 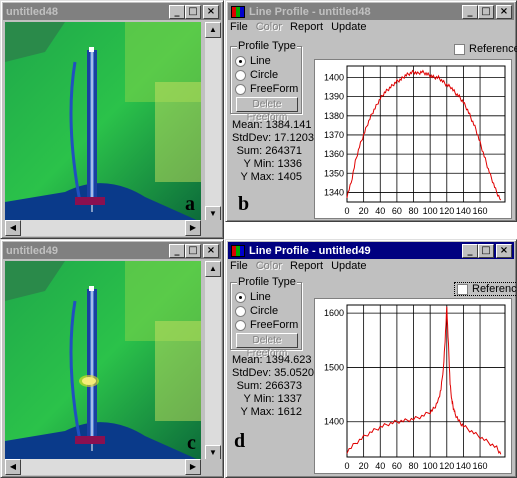 What do you see at coordinates (269, 266) in the screenshot?
I see `menu-color: Color` at bounding box center [269, 266].